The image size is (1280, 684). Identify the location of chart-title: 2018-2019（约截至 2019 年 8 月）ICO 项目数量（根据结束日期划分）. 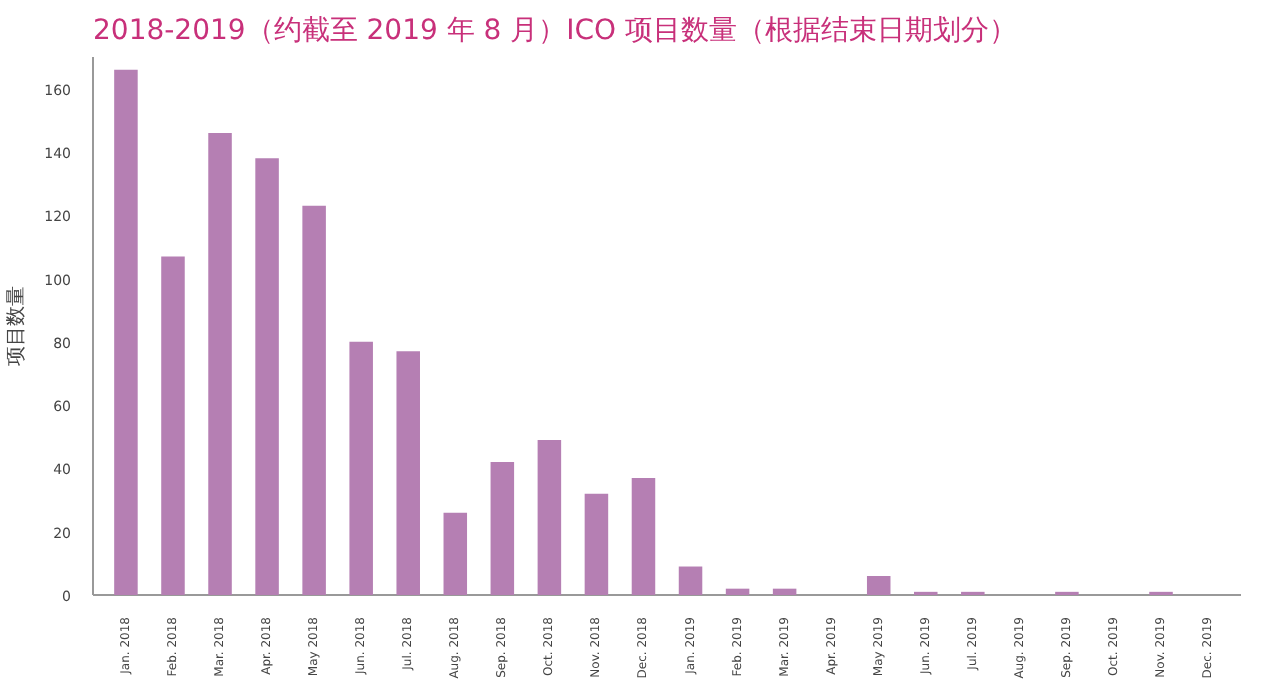
(555, 31).